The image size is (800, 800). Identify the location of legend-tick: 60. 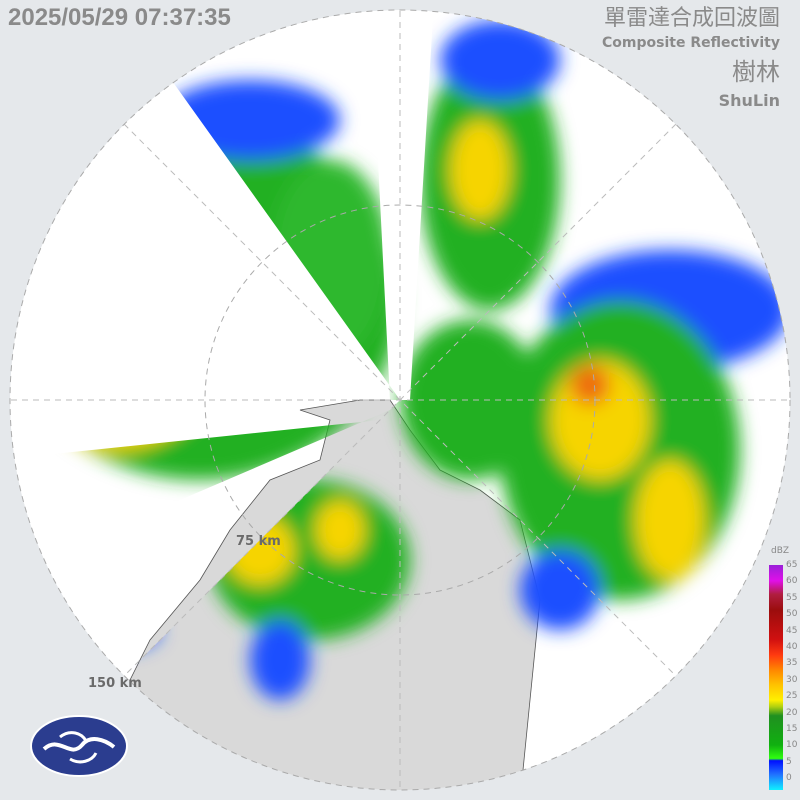
(792, 581).